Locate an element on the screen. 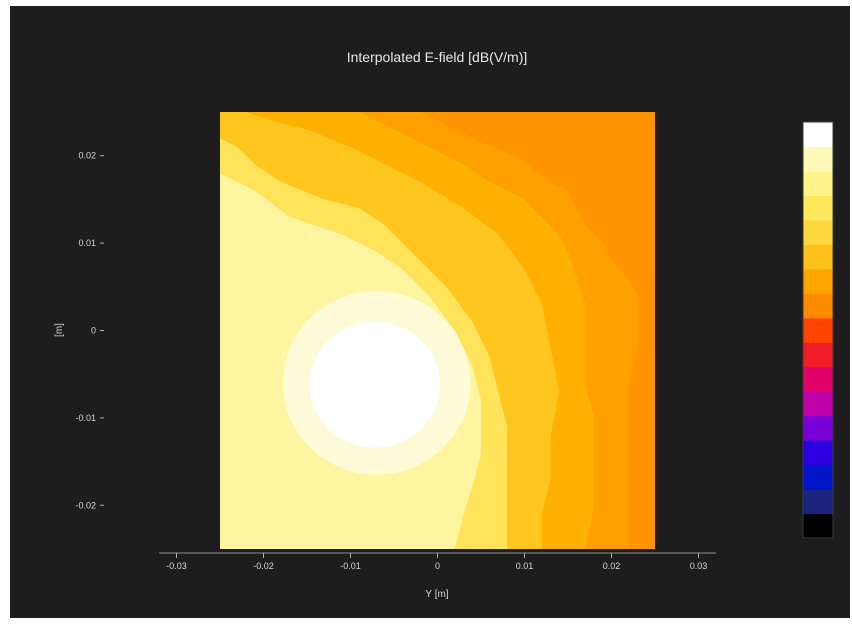  x-tick-label: 0.02 is located at coordinates (612, 566).